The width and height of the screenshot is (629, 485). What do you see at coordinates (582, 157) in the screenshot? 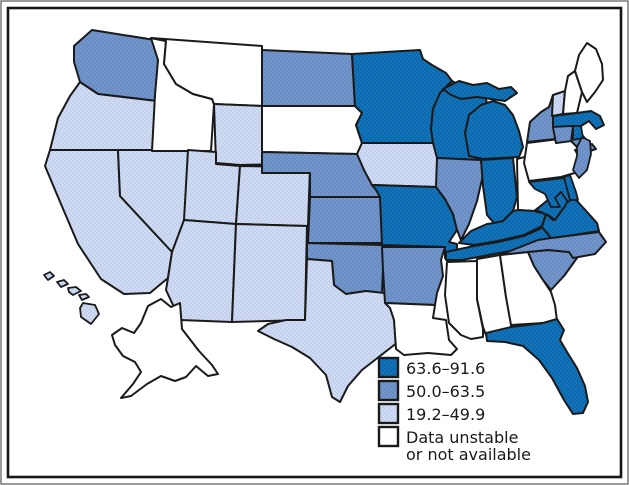
I see `state-NJ` at bounding box center [582, 157].